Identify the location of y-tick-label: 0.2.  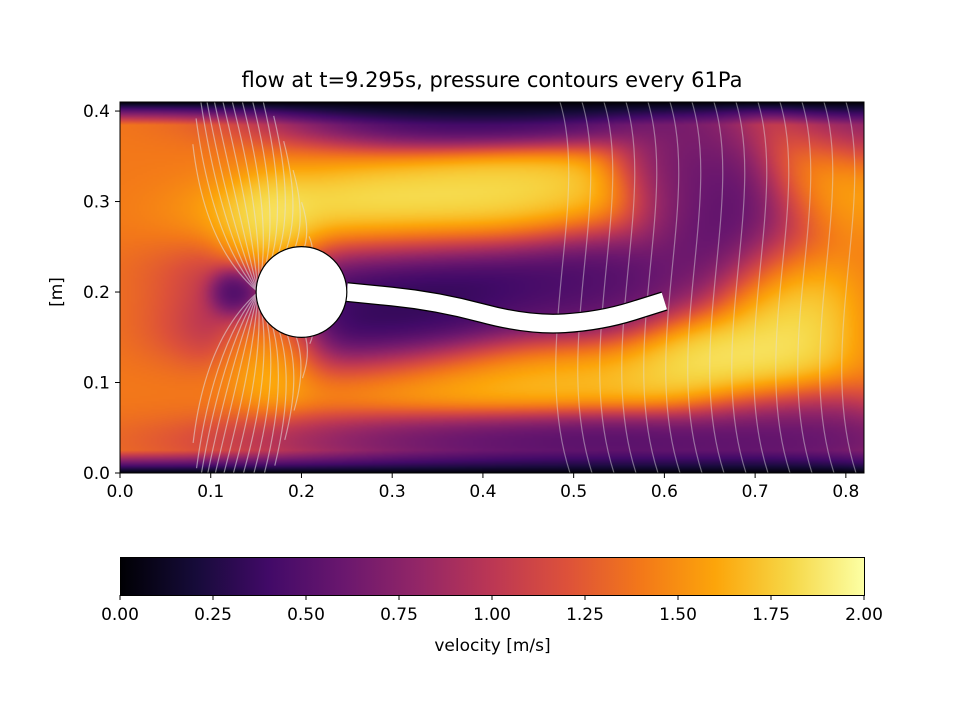
(96, 293).